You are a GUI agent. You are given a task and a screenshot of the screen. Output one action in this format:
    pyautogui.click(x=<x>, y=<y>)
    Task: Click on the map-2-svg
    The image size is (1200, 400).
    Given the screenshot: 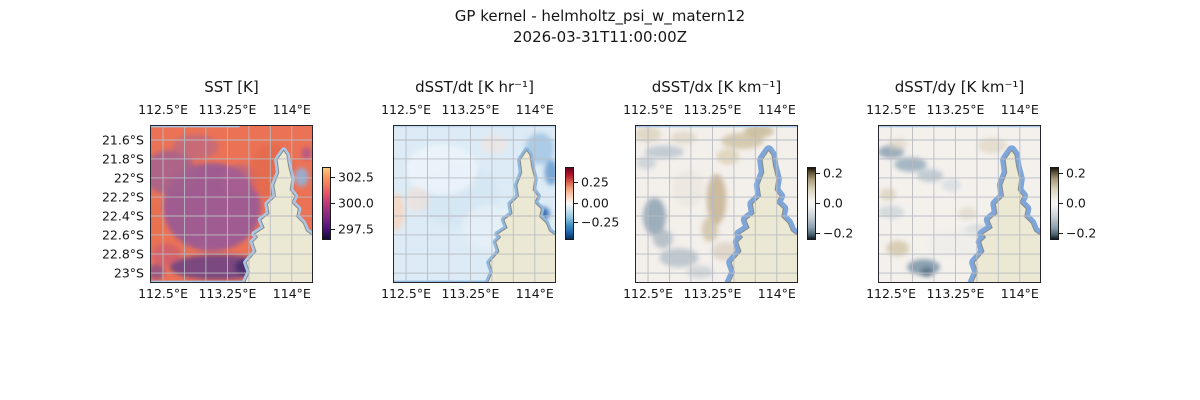 What is the action you would take?
    pyautogui.click(x=474, y=204)
    